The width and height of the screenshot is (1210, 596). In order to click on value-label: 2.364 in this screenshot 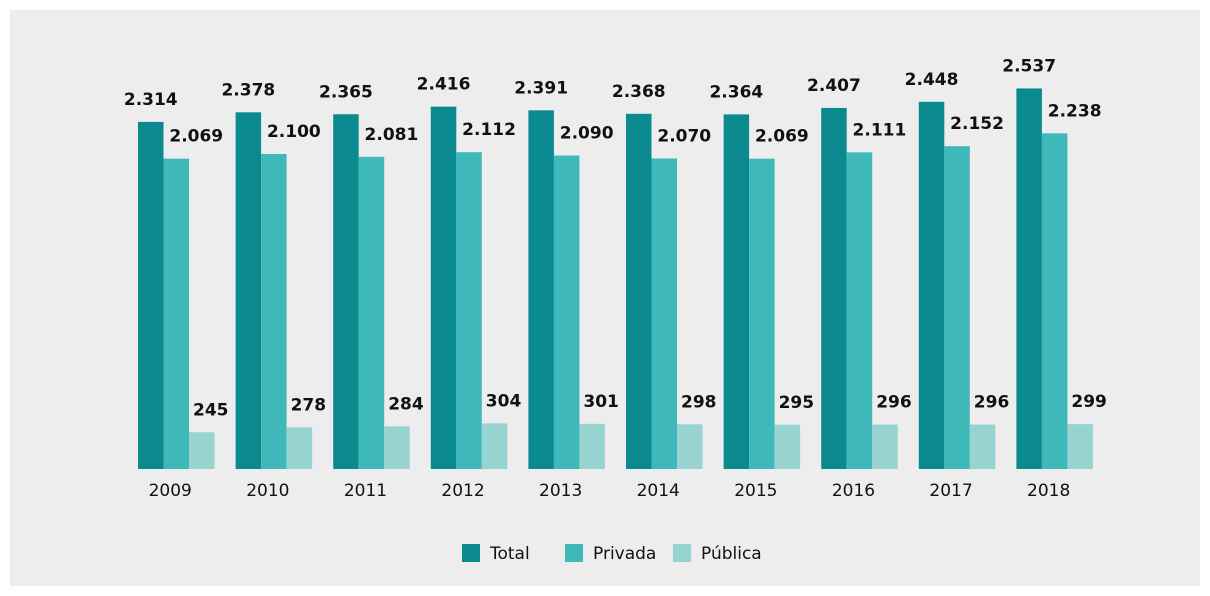, I will do `click(736, 92)`.